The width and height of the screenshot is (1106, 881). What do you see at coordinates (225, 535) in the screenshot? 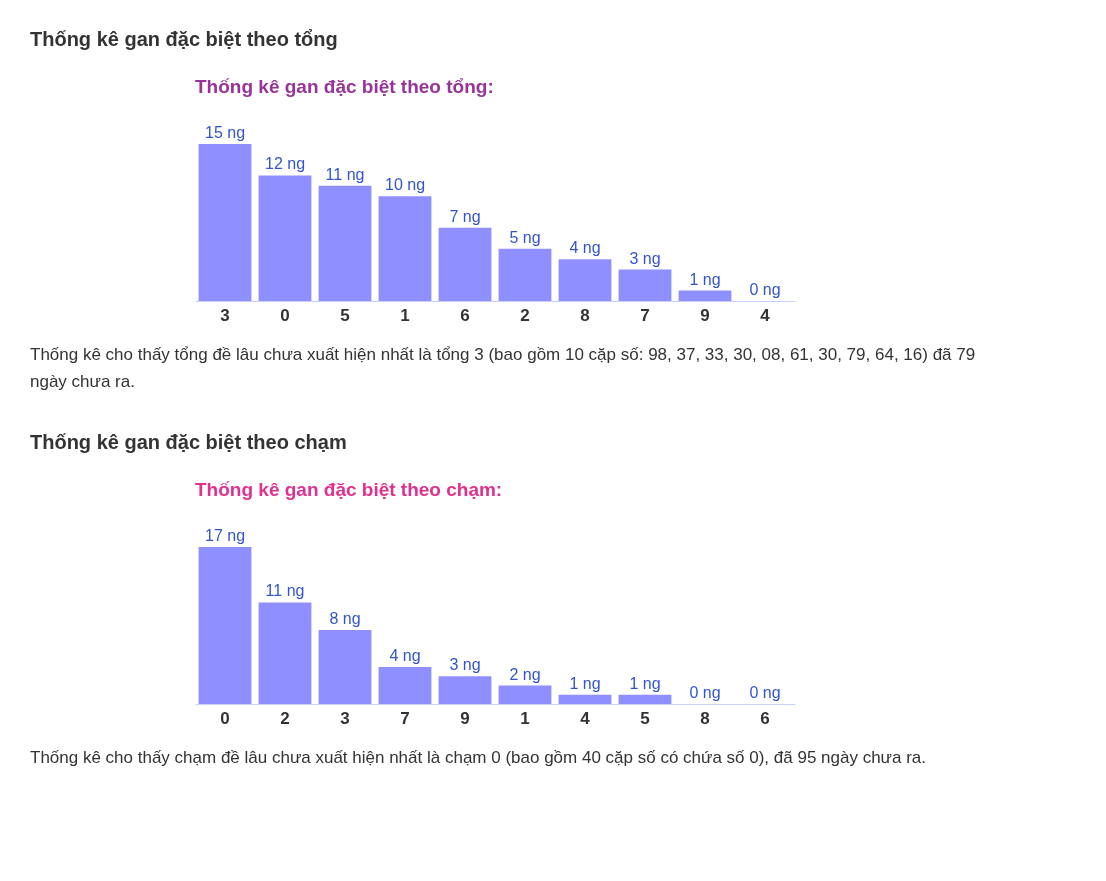
I see `data-label: 17 ng` at bounding box center [225, 535].